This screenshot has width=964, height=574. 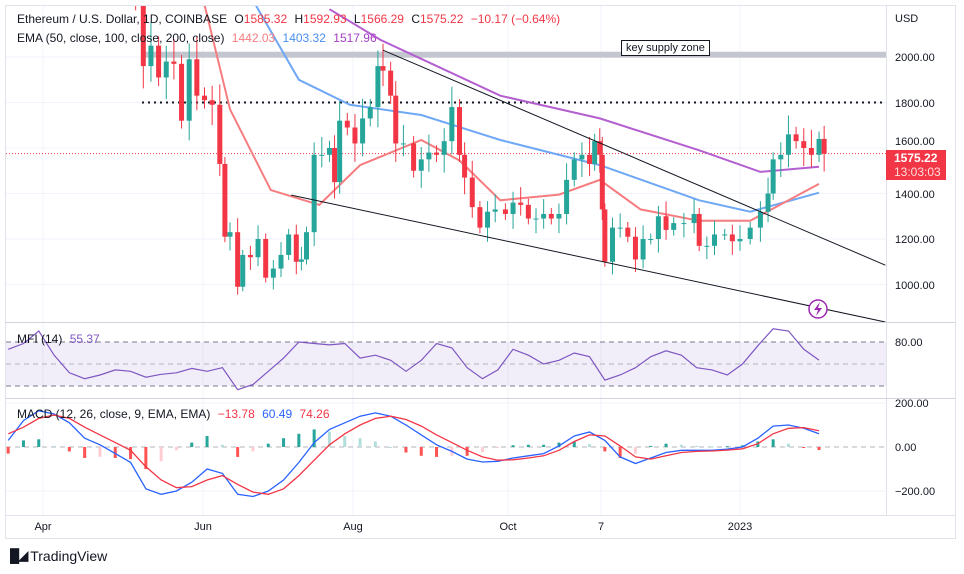 I want to click on ema-label: EMA (50, close, 100, close, 200, close), so click(x=121, y=38).